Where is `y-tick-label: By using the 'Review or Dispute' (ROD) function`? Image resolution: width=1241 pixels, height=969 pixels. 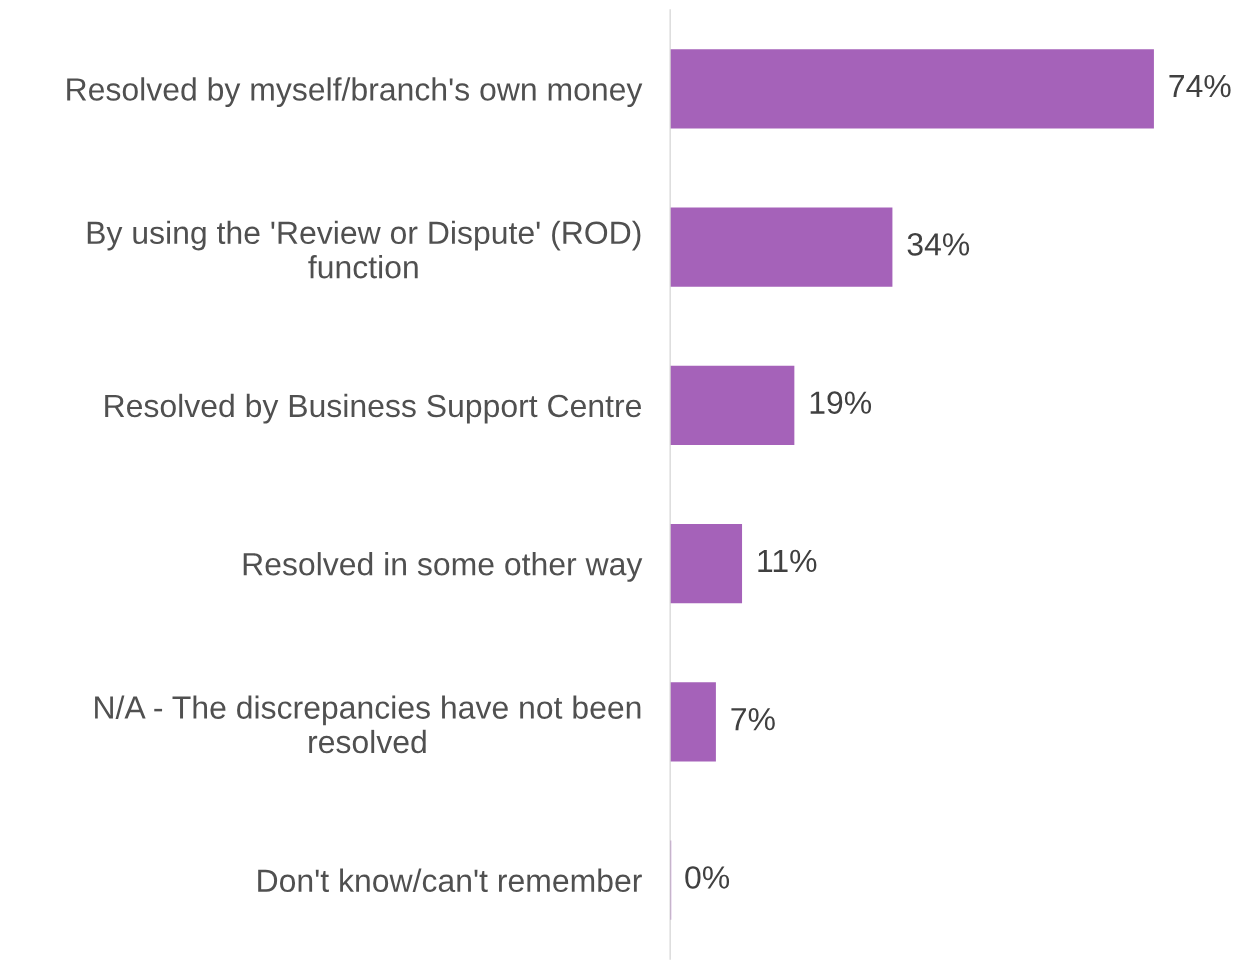
y-tick-label: By using the 'Review or Dispute' (ROD) function is located at coordinates (364, 249).